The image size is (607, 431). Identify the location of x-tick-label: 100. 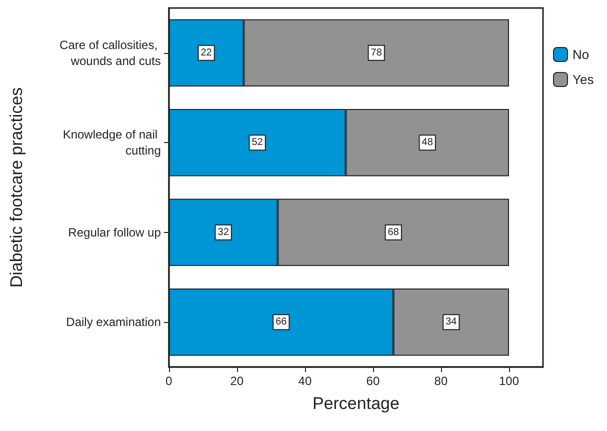
(509, 381).